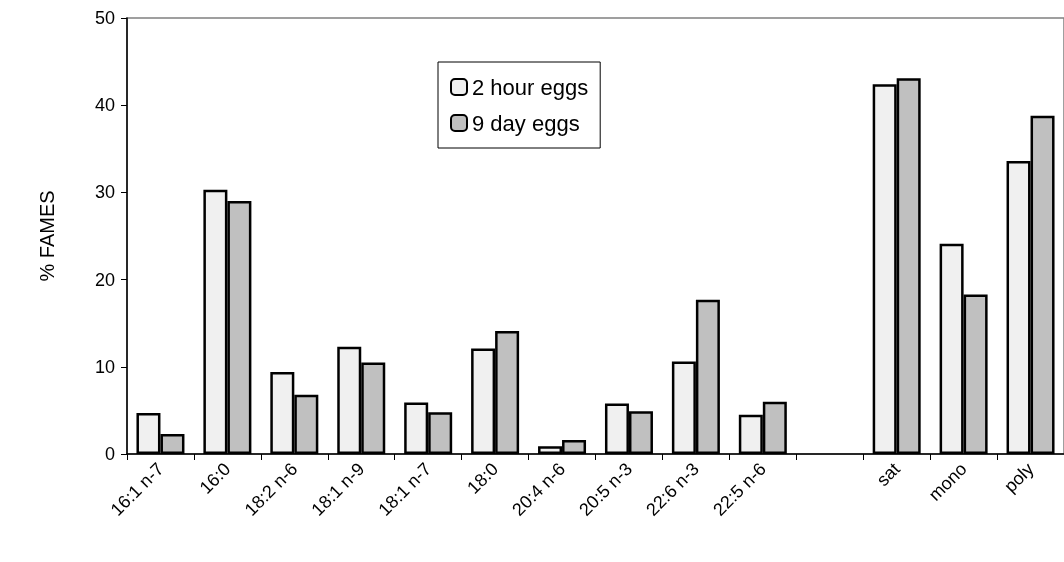 The width and height of the screenshot is (1064, 562). I want to click on y-tick-label: 0, so click(109, 454).